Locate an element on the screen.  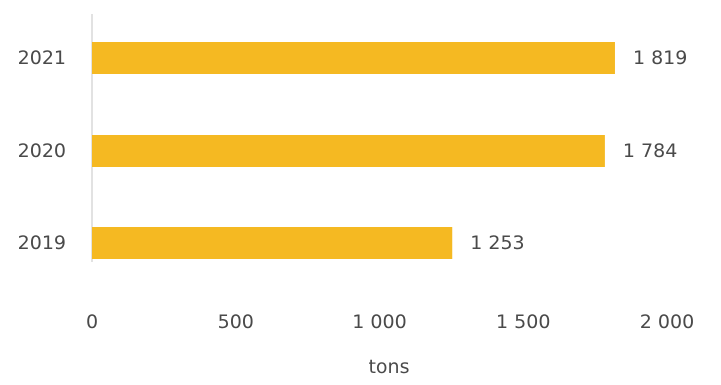
data-label-2019: 1 253 is located at coordinates (497, 243).